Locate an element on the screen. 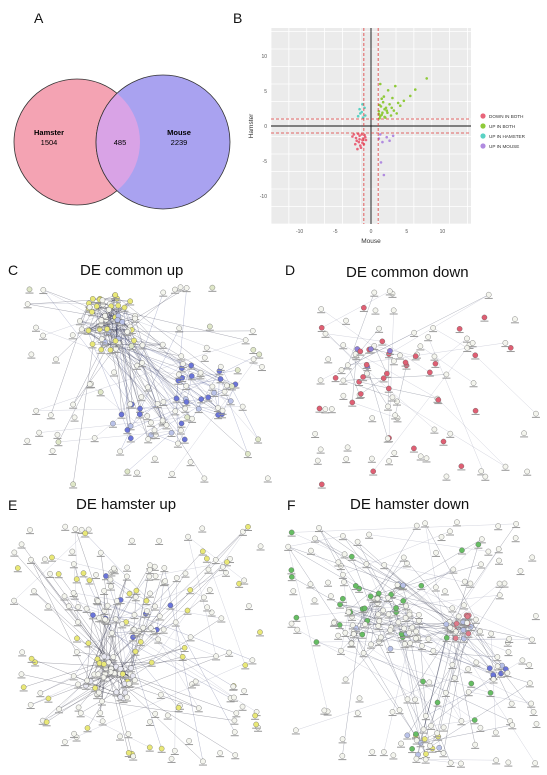 This screenshot has width=547, height=775. legend-swatch is located at coordinates (483, 136).